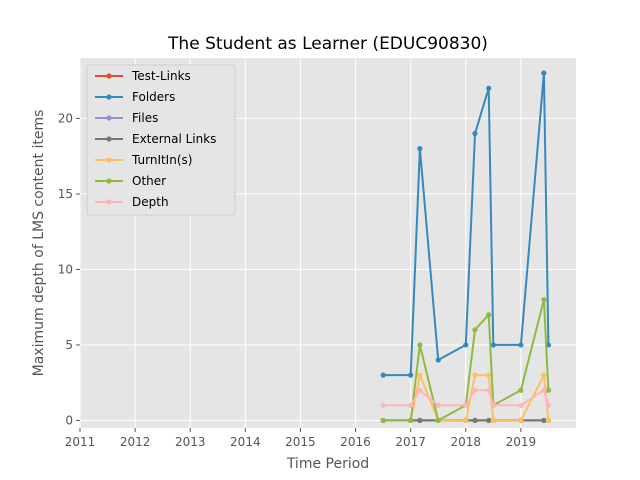 The image size is (640, 480). What do you see at coordinates (190, 442) in the screenshot?
I see `x-tick-label: 2013` at bounding box center [190, 442].